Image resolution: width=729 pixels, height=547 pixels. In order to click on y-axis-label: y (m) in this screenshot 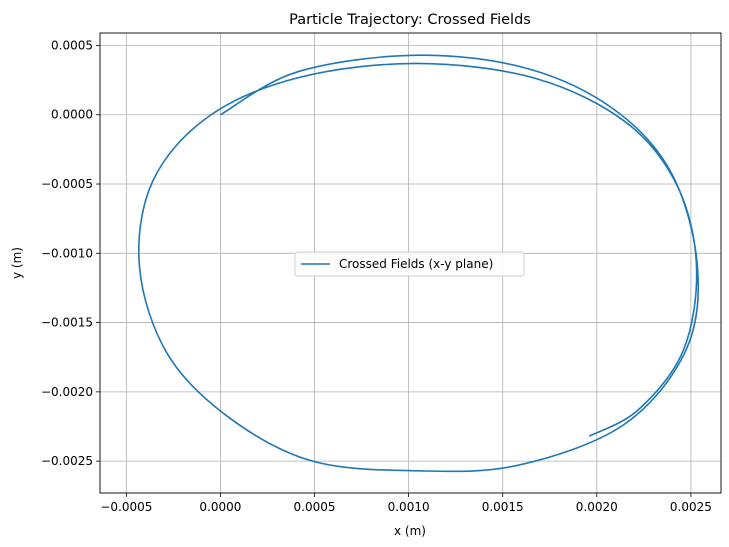, I will do `click(17, 263)`.